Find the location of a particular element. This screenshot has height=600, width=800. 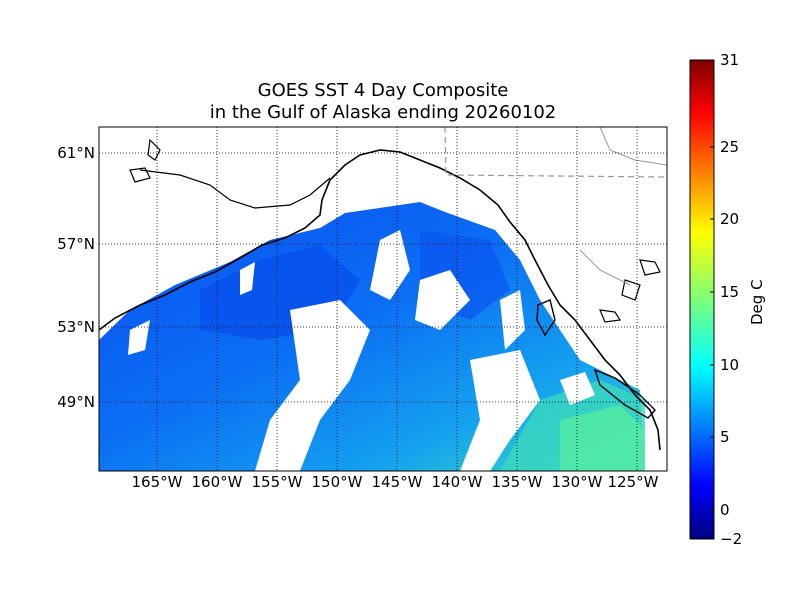

lon-label-130w: 130°W is located at coordinates (577, 482).